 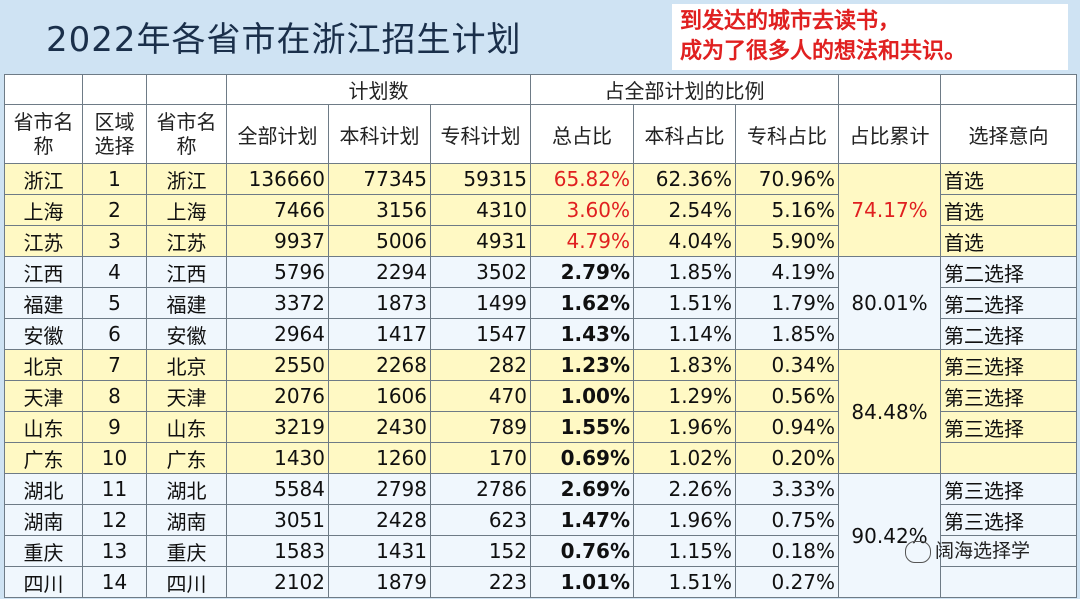 I want to click on cell-college-ratio: 0.75%, so click(x=787, y=520).